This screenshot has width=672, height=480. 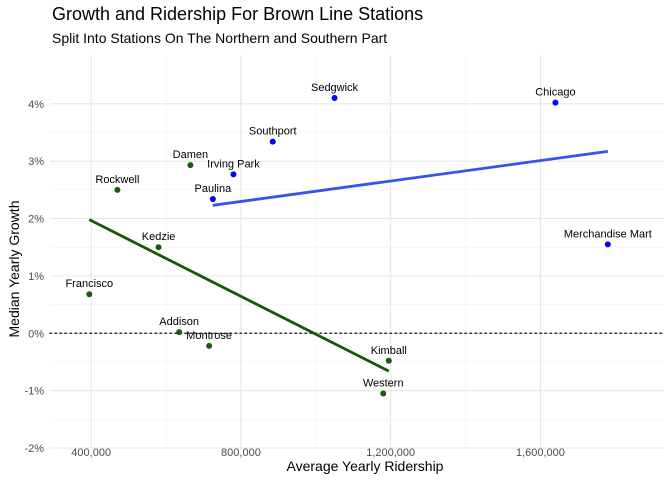 What do you see at coordinates (190, 165) in the screenshot?
I see `data-point-damen` at bounding box center [190, 165].